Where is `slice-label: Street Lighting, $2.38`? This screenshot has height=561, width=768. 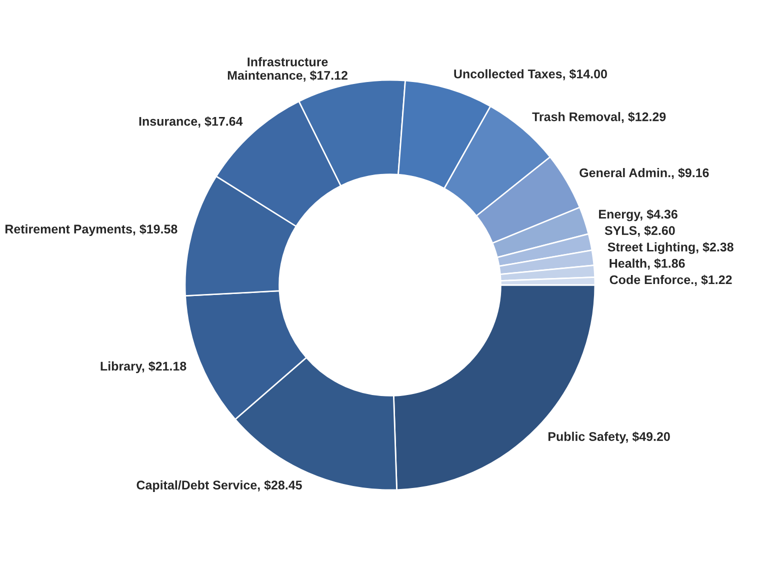 slice-label: Street Lighting, $2.38 is located at coordinates (671, 248).